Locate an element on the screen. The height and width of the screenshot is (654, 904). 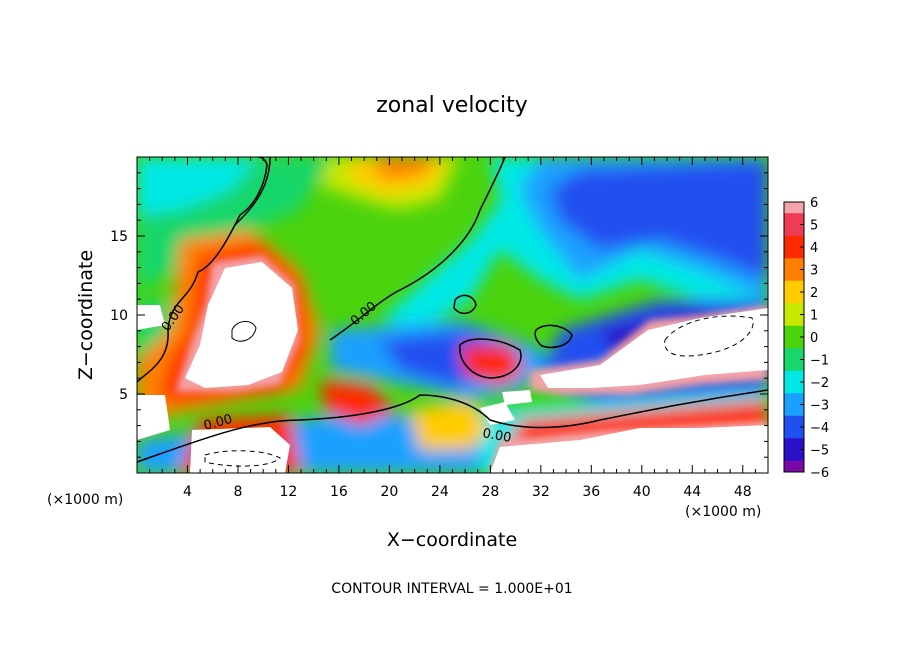
x-tick-label: 20 is located at coordinates (389, 492).